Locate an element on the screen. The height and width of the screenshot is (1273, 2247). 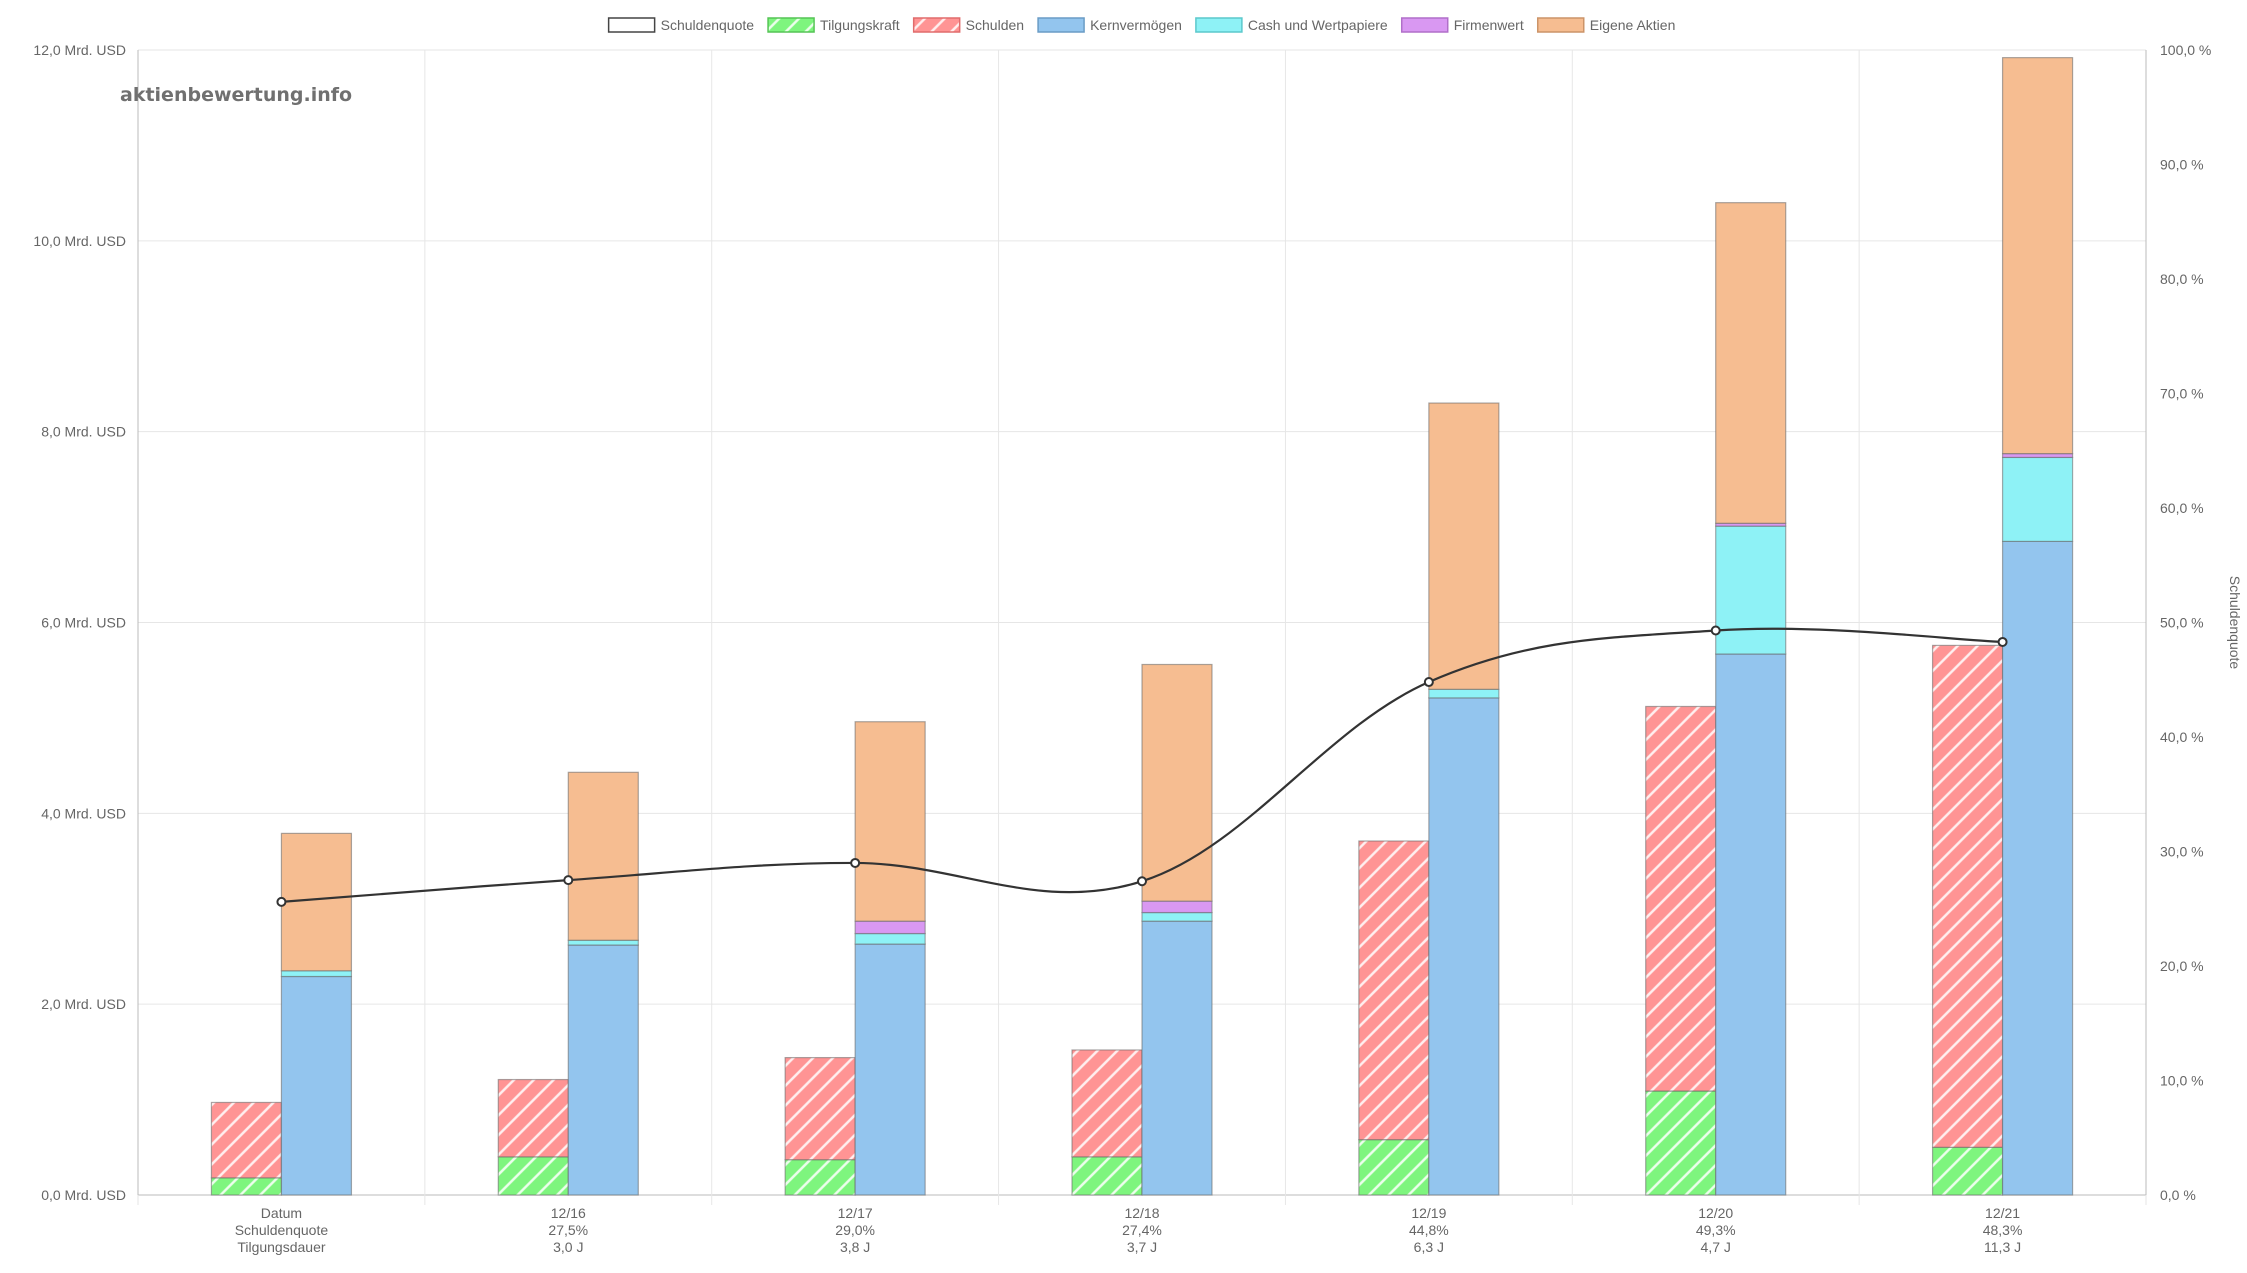
y-right-tick-label: 100,0 % is located at coordinates (2185, 50).